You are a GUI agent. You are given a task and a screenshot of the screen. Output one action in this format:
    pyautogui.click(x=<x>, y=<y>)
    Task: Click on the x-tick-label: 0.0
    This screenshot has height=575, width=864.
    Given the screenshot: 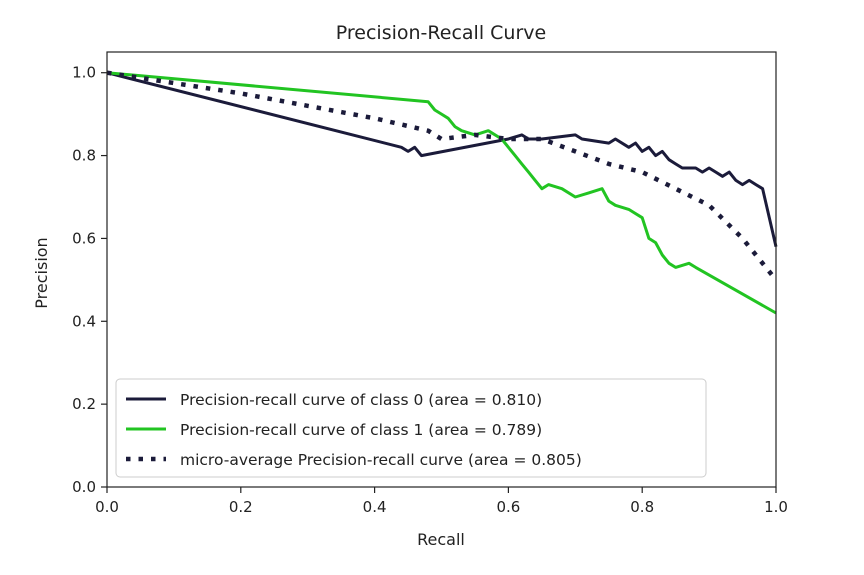 What is the action you would take?
    pyautogui.click(x=107, y=507)
    